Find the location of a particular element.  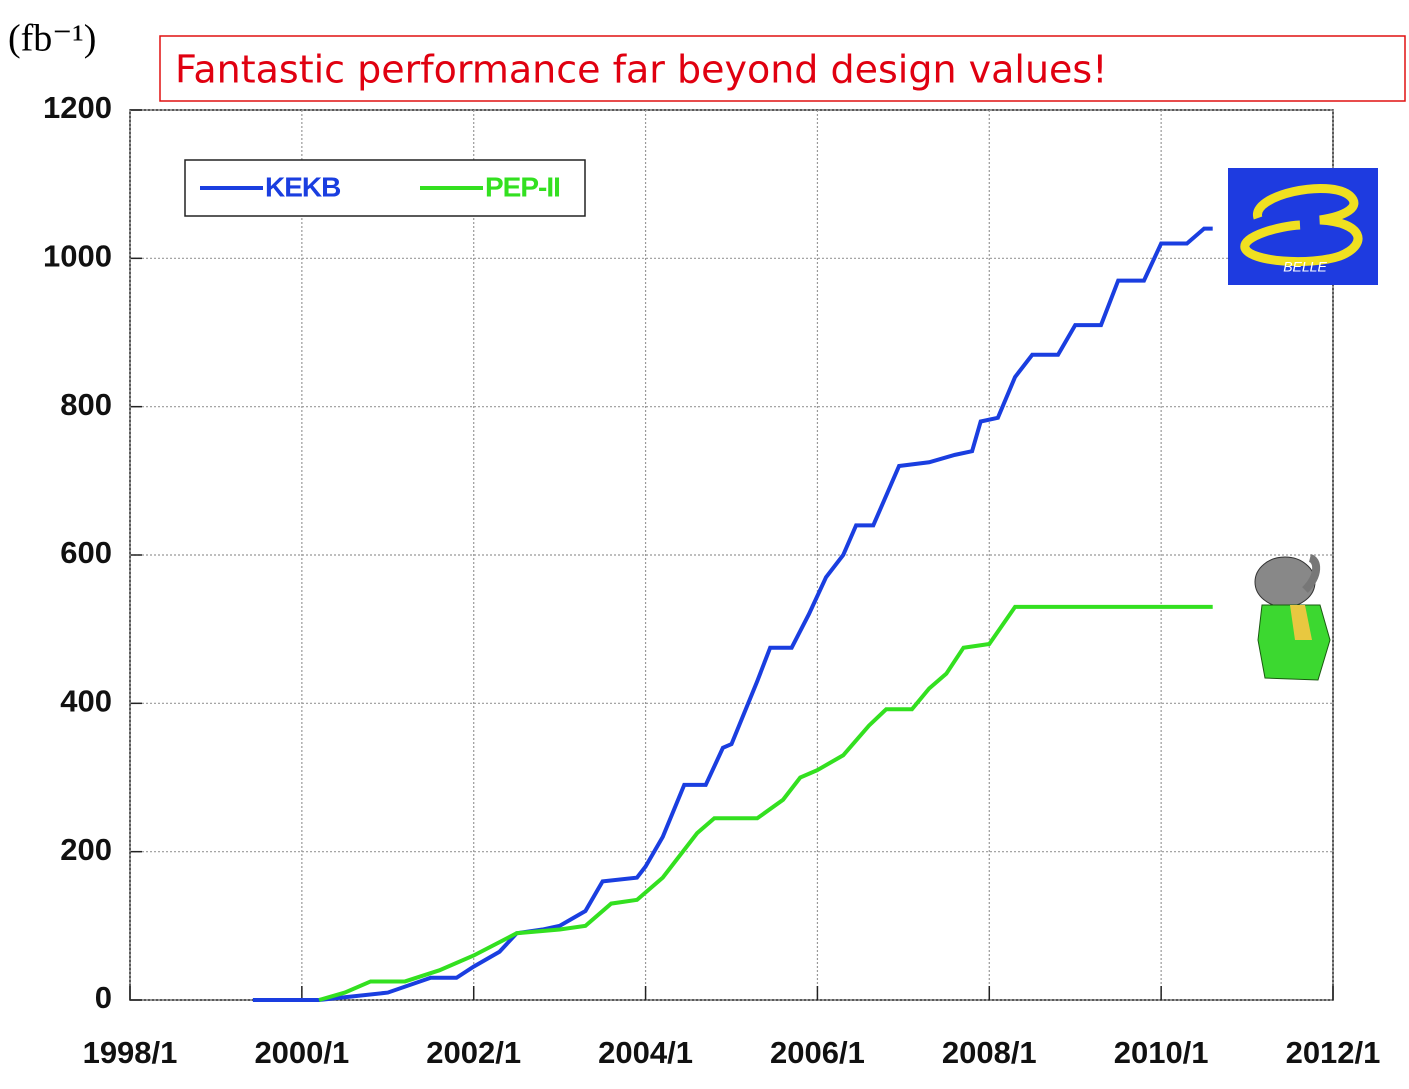

y-tick-label: 1200 is located at coordinates (77, 107).